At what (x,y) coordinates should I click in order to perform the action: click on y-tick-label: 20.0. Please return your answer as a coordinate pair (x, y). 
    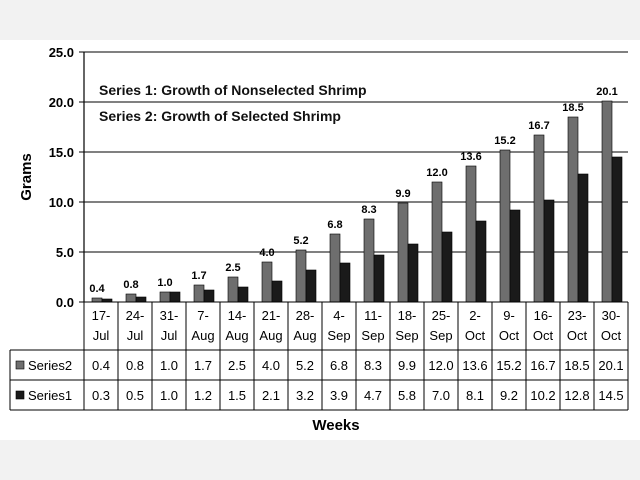
    Looking at the image, I should click on (61, 102).